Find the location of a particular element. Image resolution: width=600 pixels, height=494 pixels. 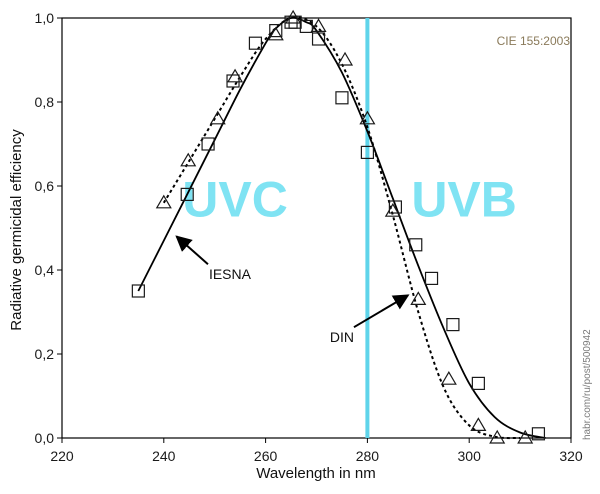

annotation-arrow-iesna is located at coordinates (192, 250).